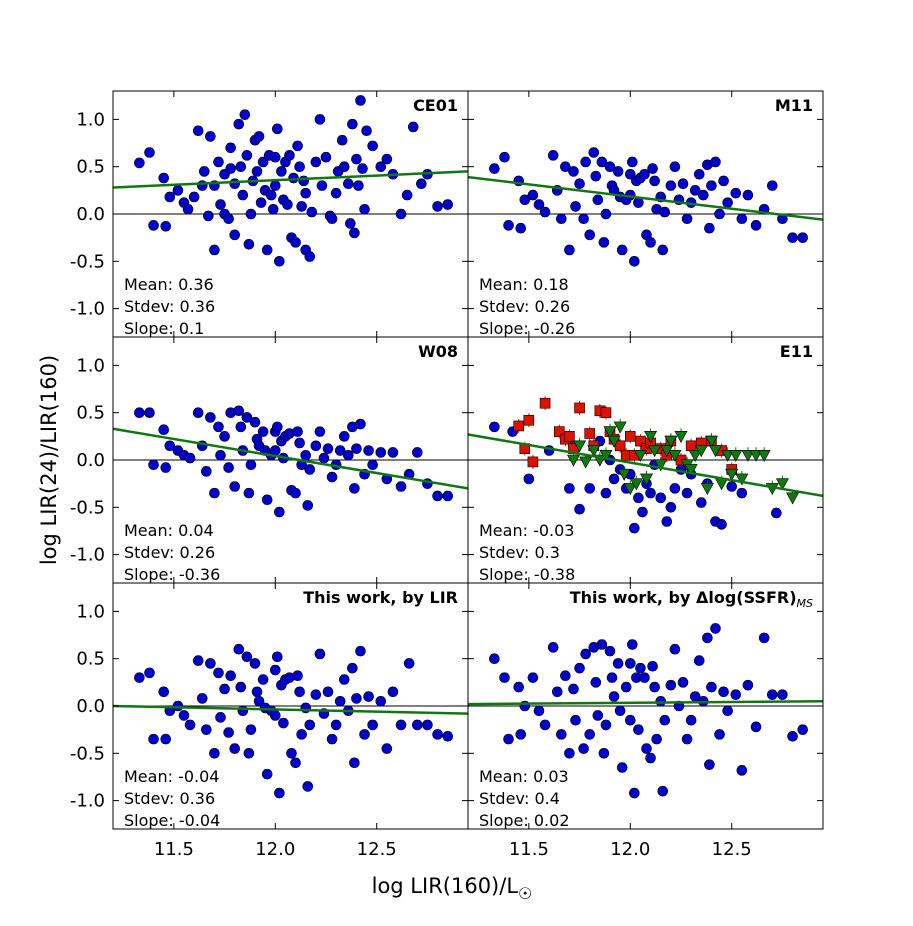  I want to click on panel-title: M11, so click(794, 105).